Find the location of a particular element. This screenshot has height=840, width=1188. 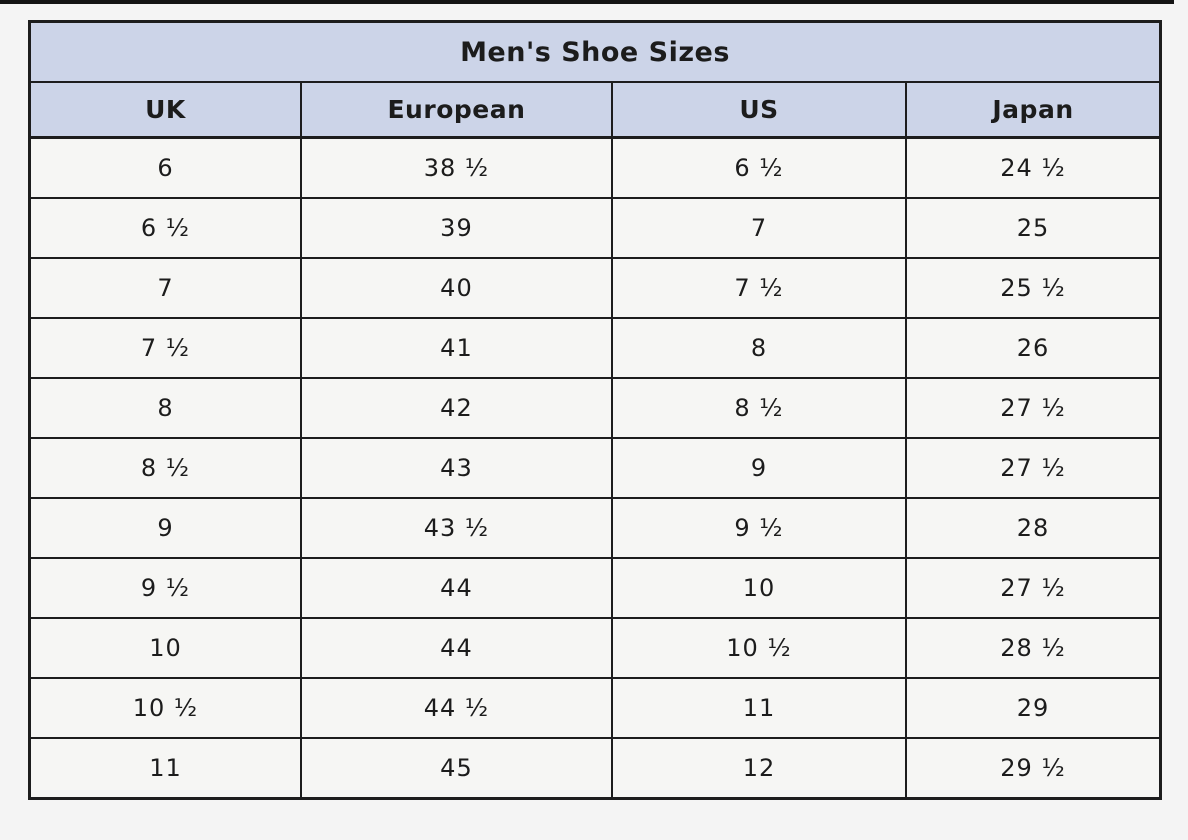

table-cell: 39 is located at coordinates (456, 228).